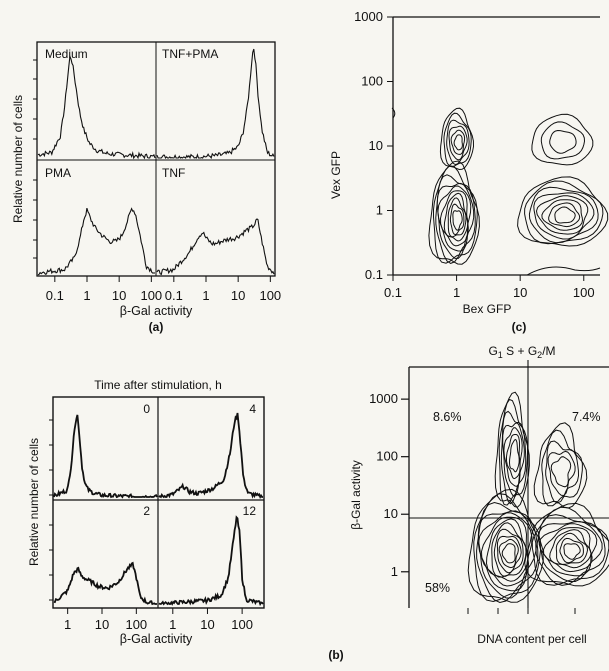  I want to click on b-label-4h: 4, so click(252, 409).